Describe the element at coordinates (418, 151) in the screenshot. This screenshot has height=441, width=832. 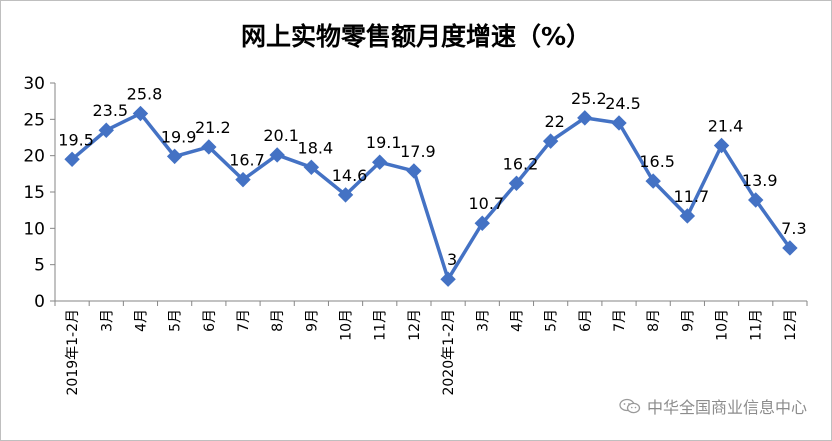
I see `data-label: 17.9` at that location.